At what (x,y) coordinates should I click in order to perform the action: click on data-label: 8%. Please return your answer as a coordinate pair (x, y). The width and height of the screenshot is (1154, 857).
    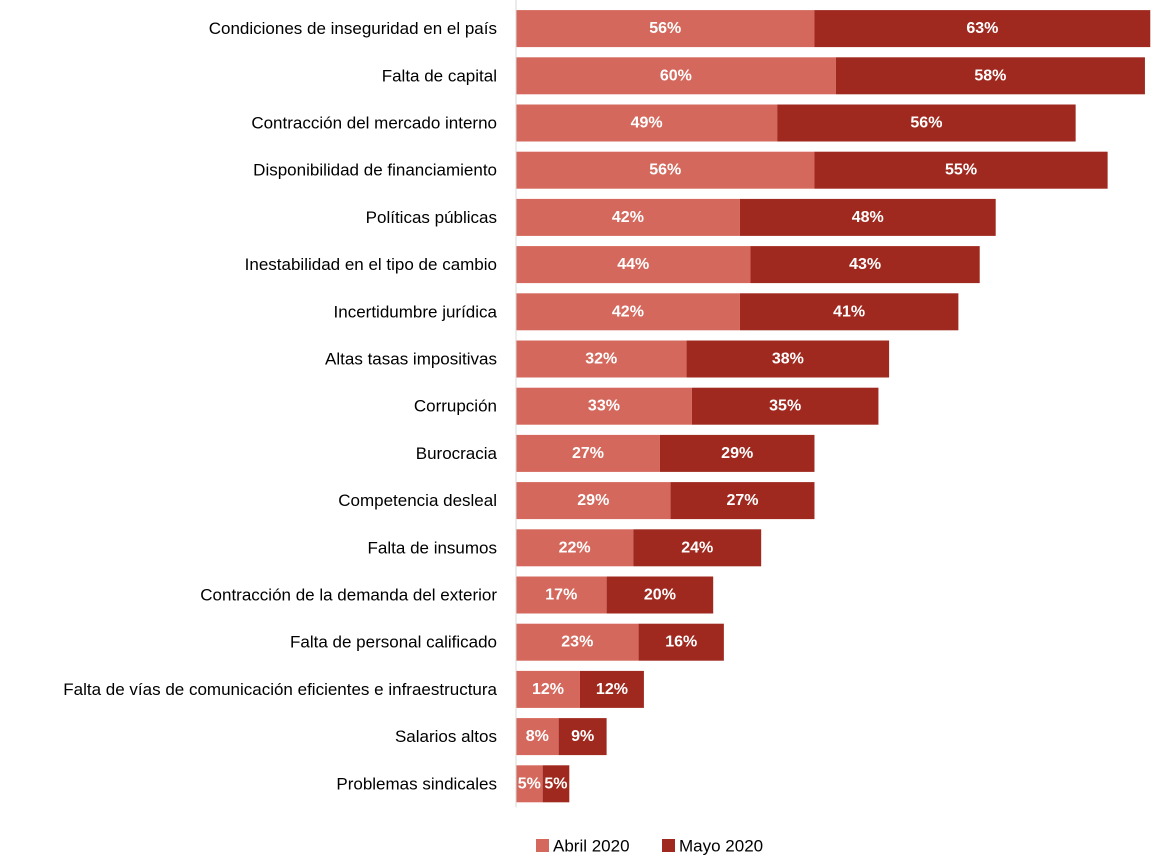
    Looking at the image, I should click on (537, 736).